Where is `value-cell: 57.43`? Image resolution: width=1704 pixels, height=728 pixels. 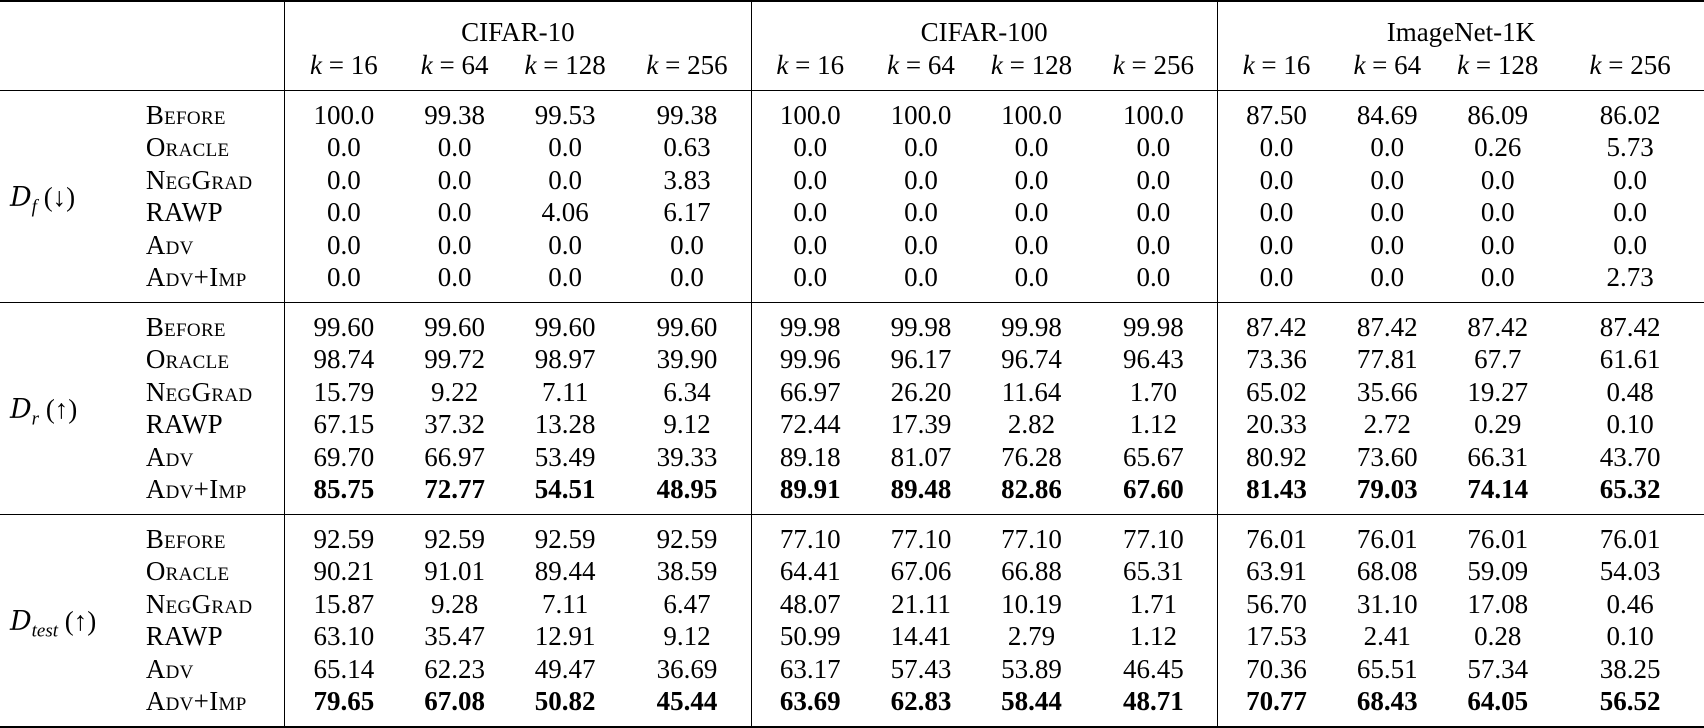 value-cell: 57.43 is located at coordinates (921, 668).